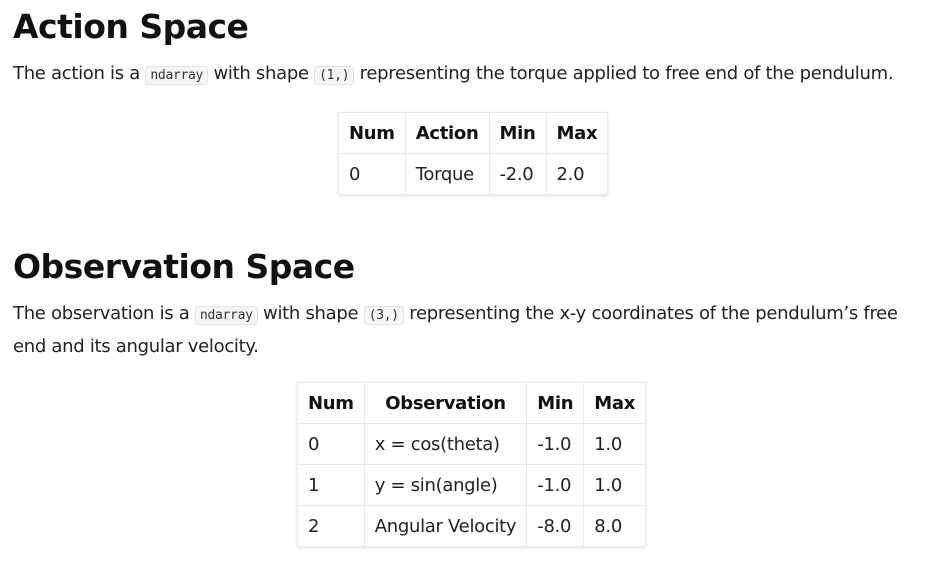 Image resolution: width=927 pixels, height=562 pixels. Describe the element at coordinates (615, 526) in the screenshot. I see `cell-max: 8.0` at that location.